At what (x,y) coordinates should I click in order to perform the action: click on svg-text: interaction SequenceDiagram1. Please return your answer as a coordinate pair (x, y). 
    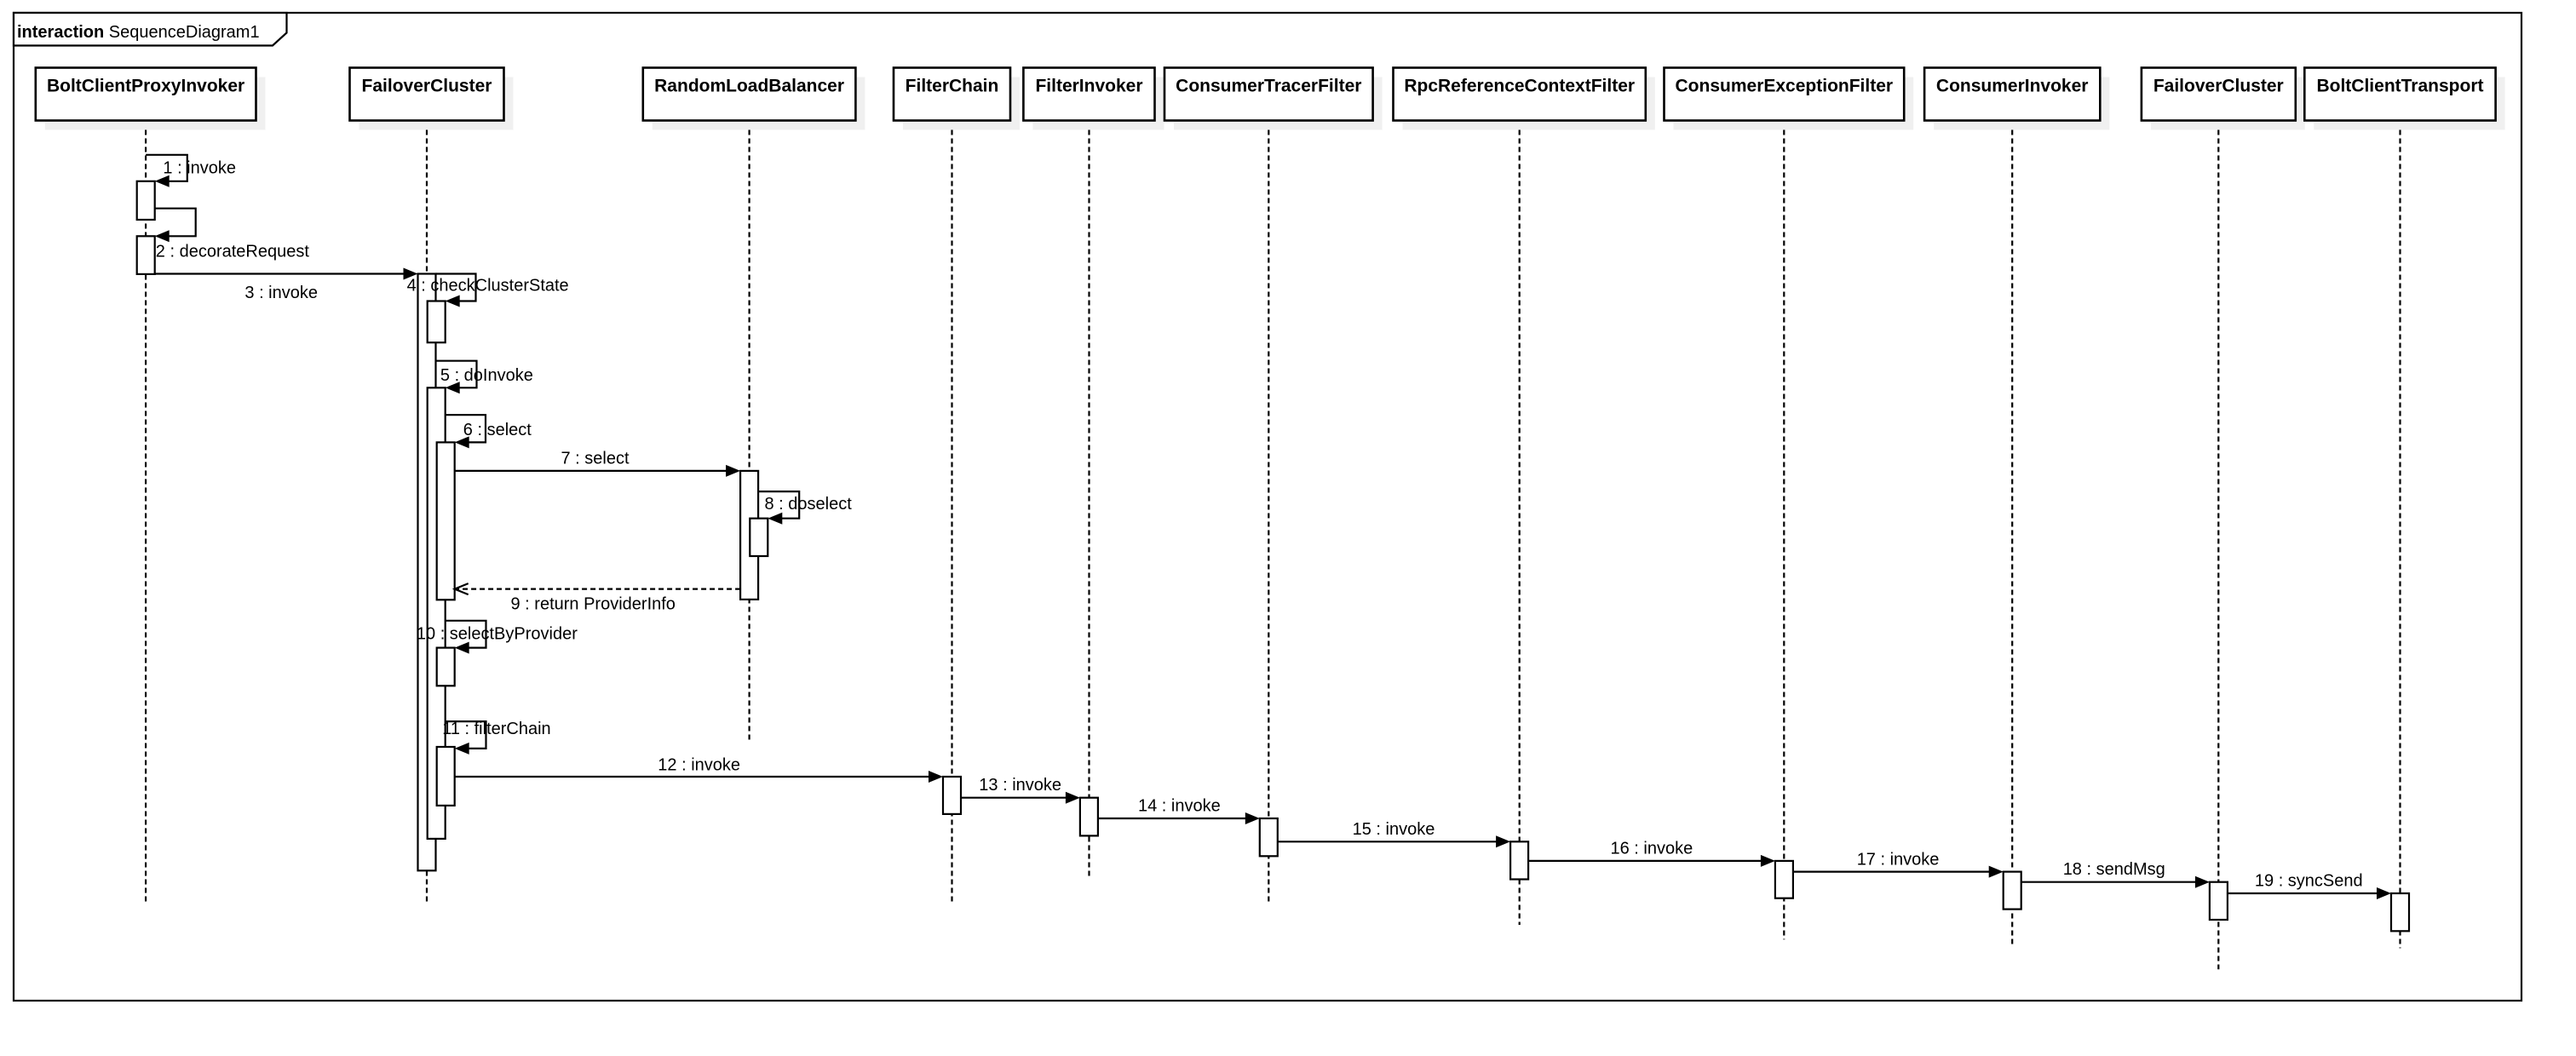
    Looking at the image, I should click on (139, 32).